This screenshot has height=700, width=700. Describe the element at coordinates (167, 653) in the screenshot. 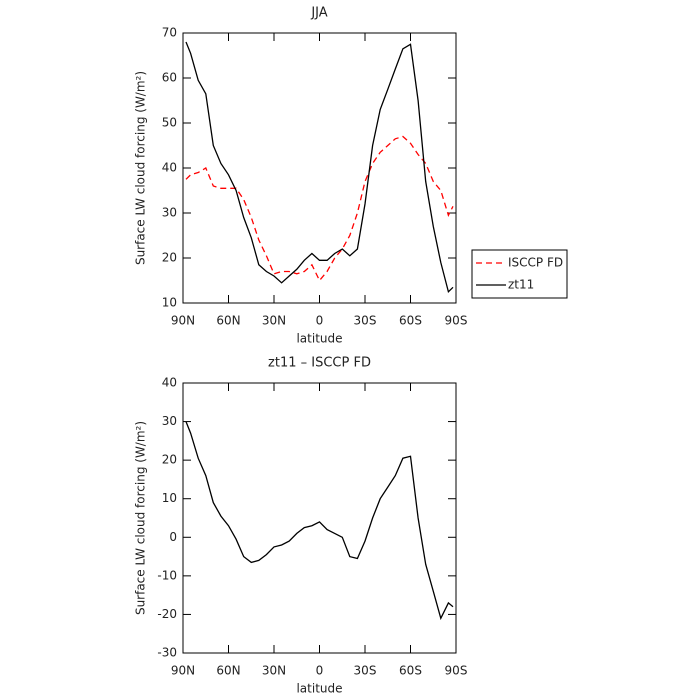

I see `y-tick-label: -30` at that location.